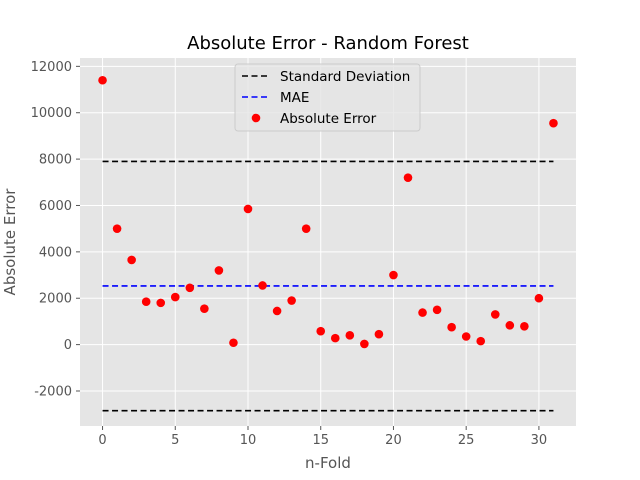  Describe the element at coordinates (328, 119) in the screenshot. I see `legend-label-abs-error: Absolute Error` at that location.